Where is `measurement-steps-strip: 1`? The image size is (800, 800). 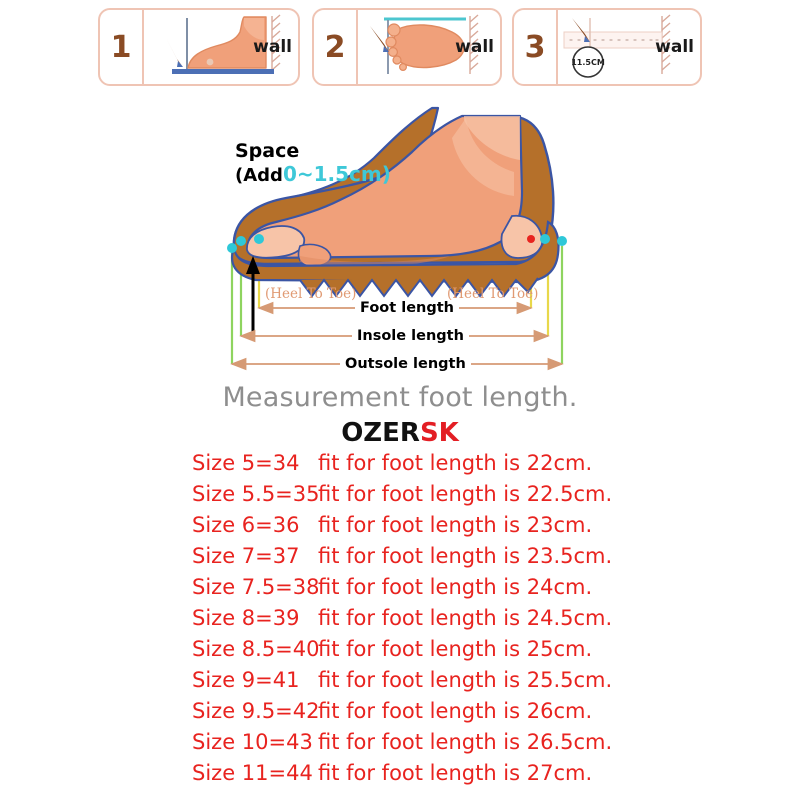
measurement-steps-strip: 1 is located at coordinates (400, 48).